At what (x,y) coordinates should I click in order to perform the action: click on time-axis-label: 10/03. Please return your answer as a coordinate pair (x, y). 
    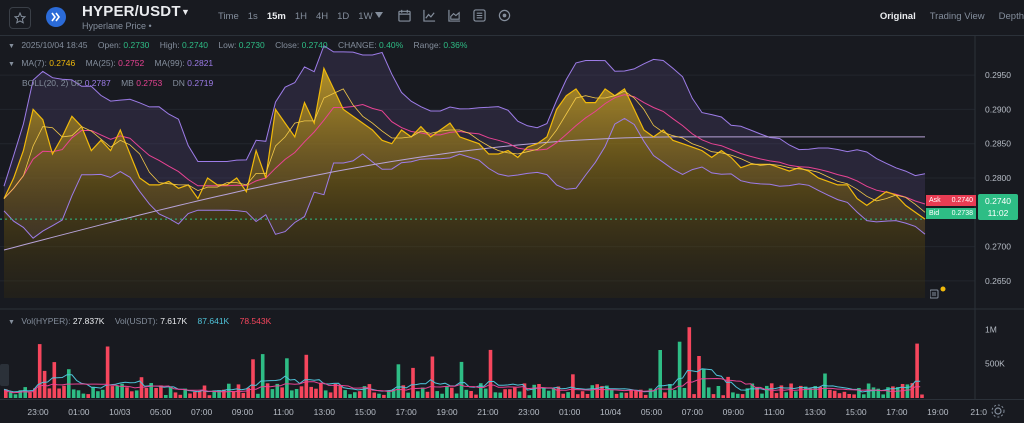
    Looking at the image, I should click on (120, 412).